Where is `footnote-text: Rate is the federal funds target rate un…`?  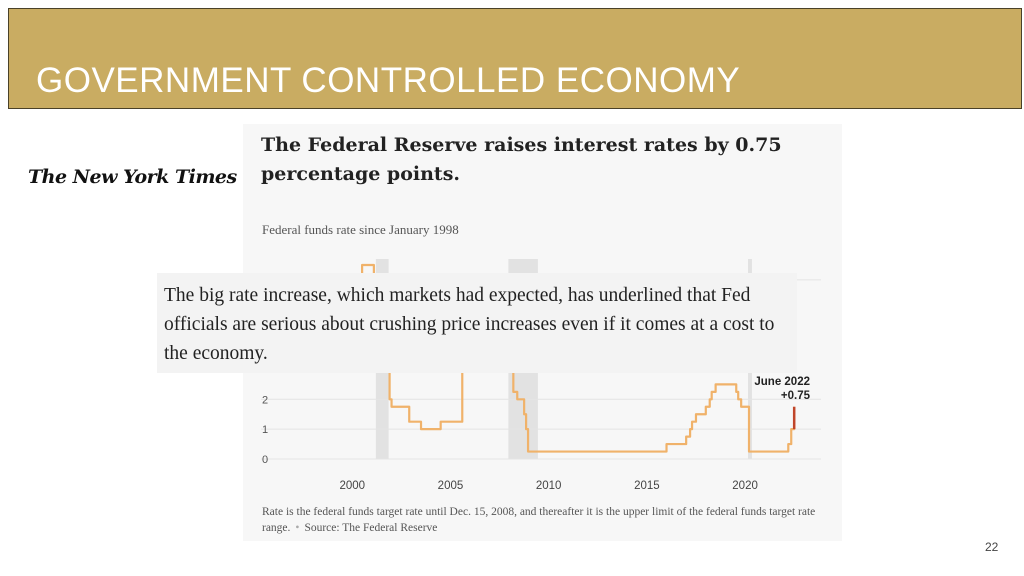 footnote-text: Rate is the federal funds target rate un… is located at coordinates (539, 520).